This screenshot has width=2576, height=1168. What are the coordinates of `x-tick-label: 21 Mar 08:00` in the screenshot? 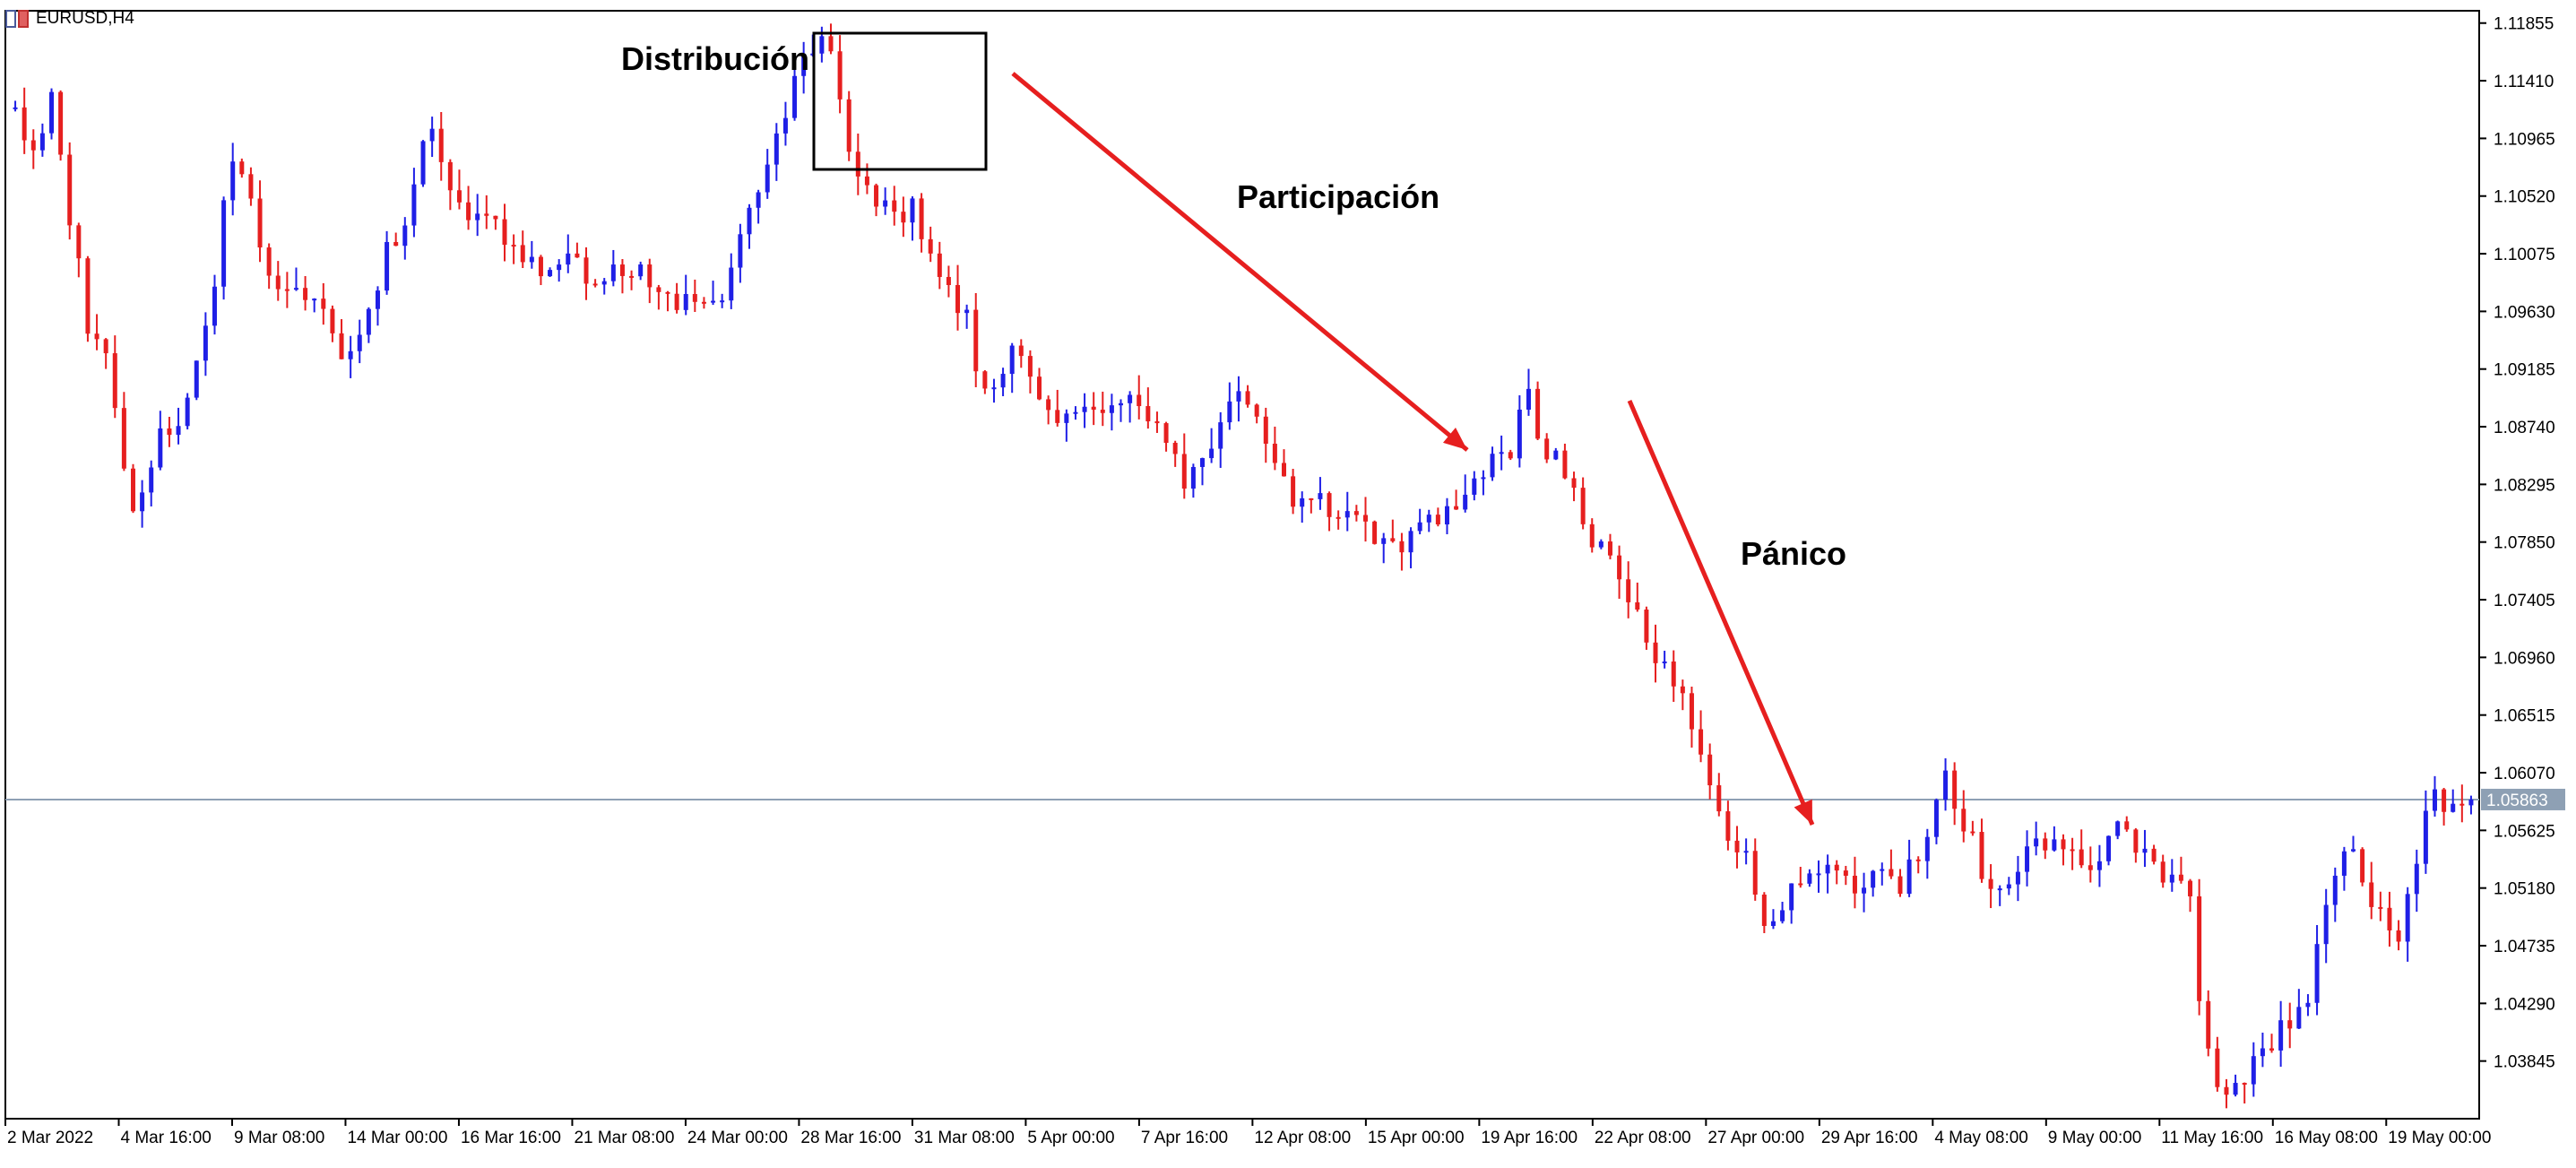 It's located at (624, 1138).